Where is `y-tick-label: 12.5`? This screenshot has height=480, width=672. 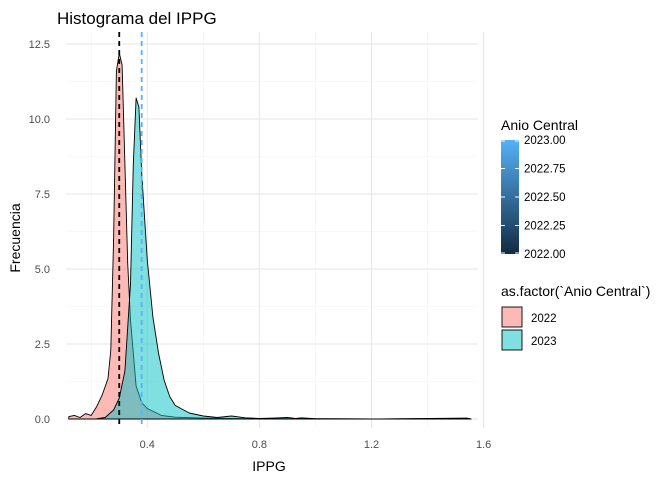
y-tick-label: 12.5 is located at coordinates (39, 45).